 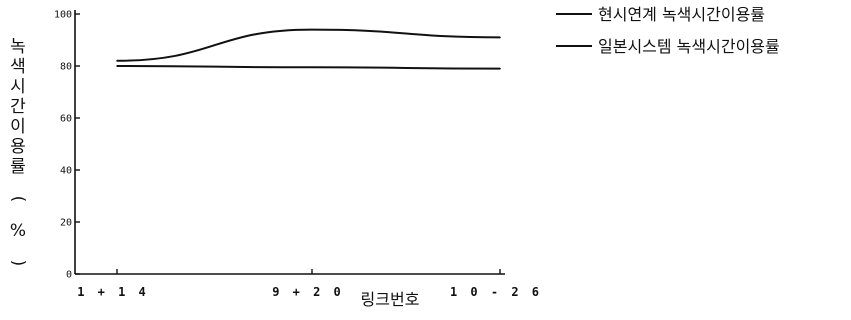 What do you see at coordinates (63, 15) in the screenshot?
I see `y-tick-label-100: 100` at bounding box center [63, 15].